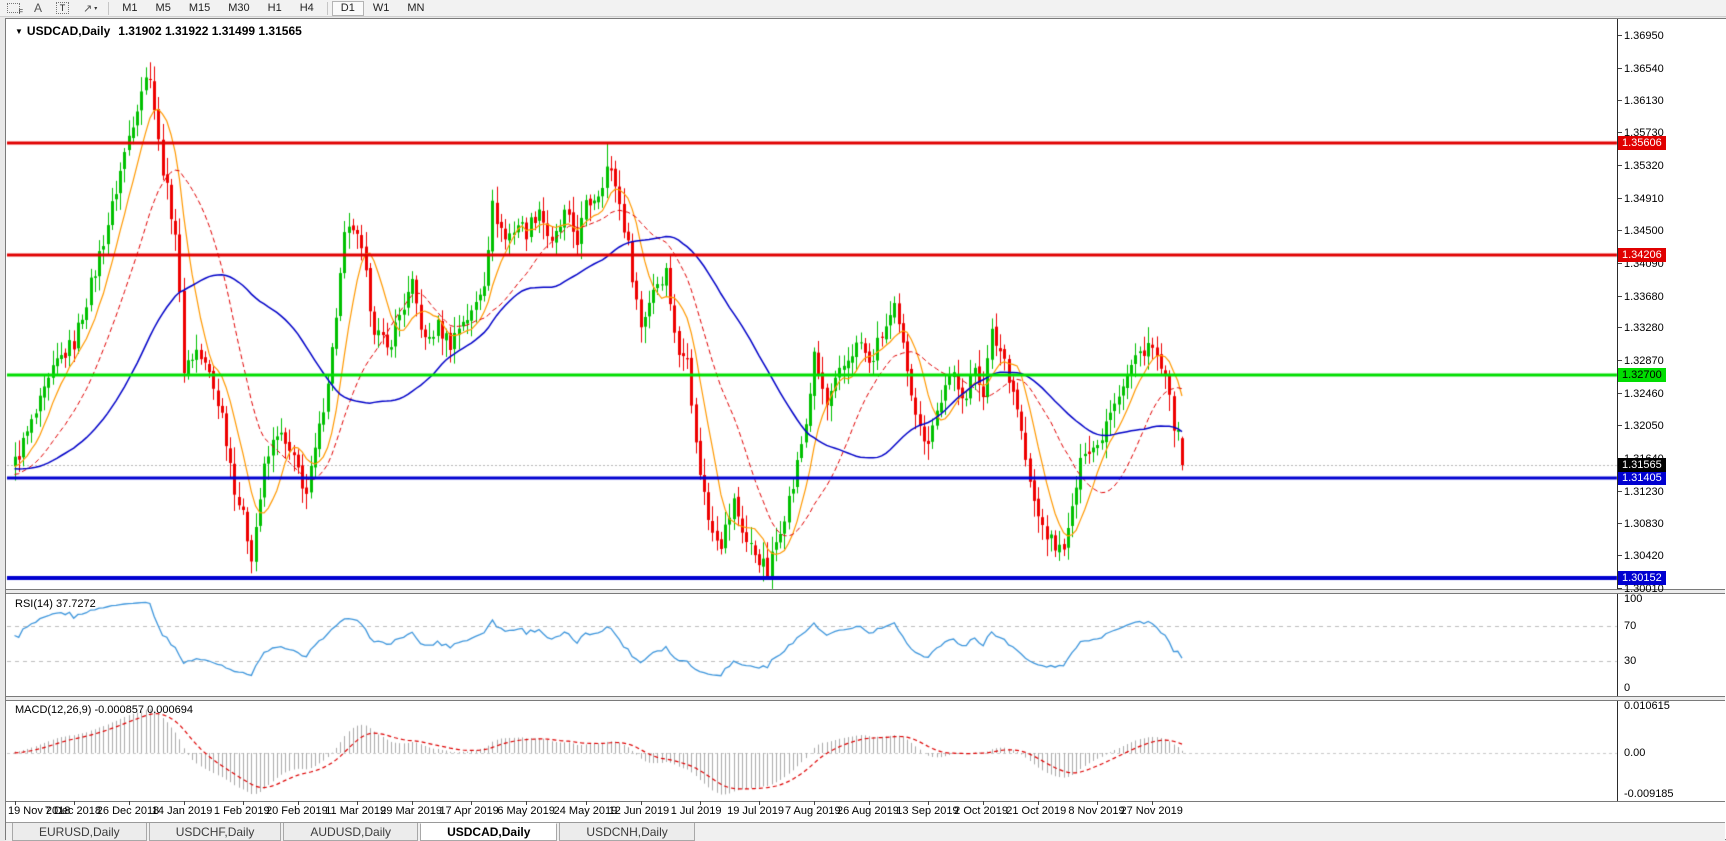 The width and height of the screenshot is (1726, 841). What do you see at coordinates (1641, 36) in the screenshot?
I see `price-tick-label: 1.36950` at bounding box center [1641, 36].